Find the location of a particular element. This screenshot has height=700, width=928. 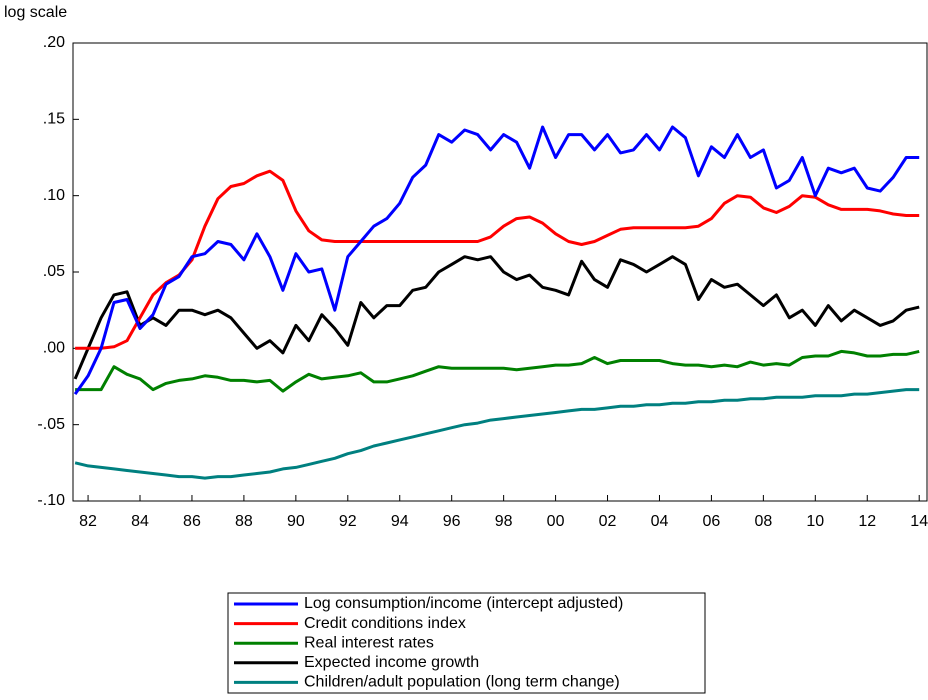

legend-label: Expected income growth is located at coordinates (391, 662).